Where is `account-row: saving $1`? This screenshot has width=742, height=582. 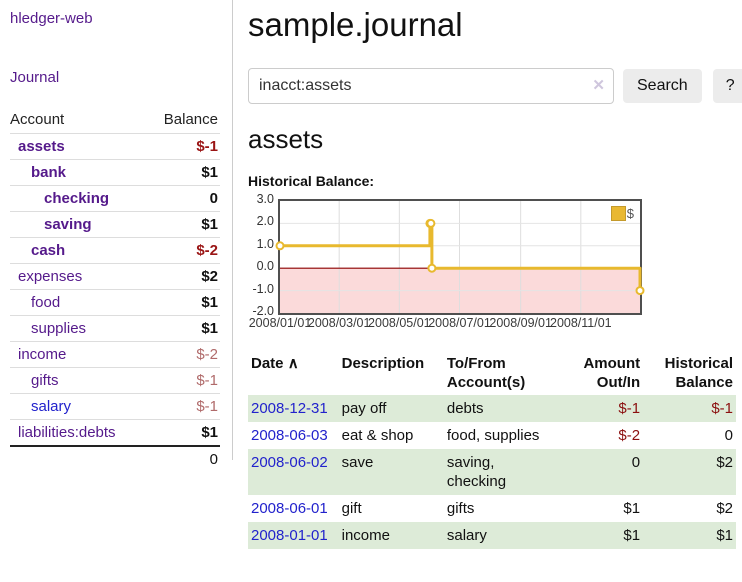 account-row: saving $1 is located at coordinates (115, 224).